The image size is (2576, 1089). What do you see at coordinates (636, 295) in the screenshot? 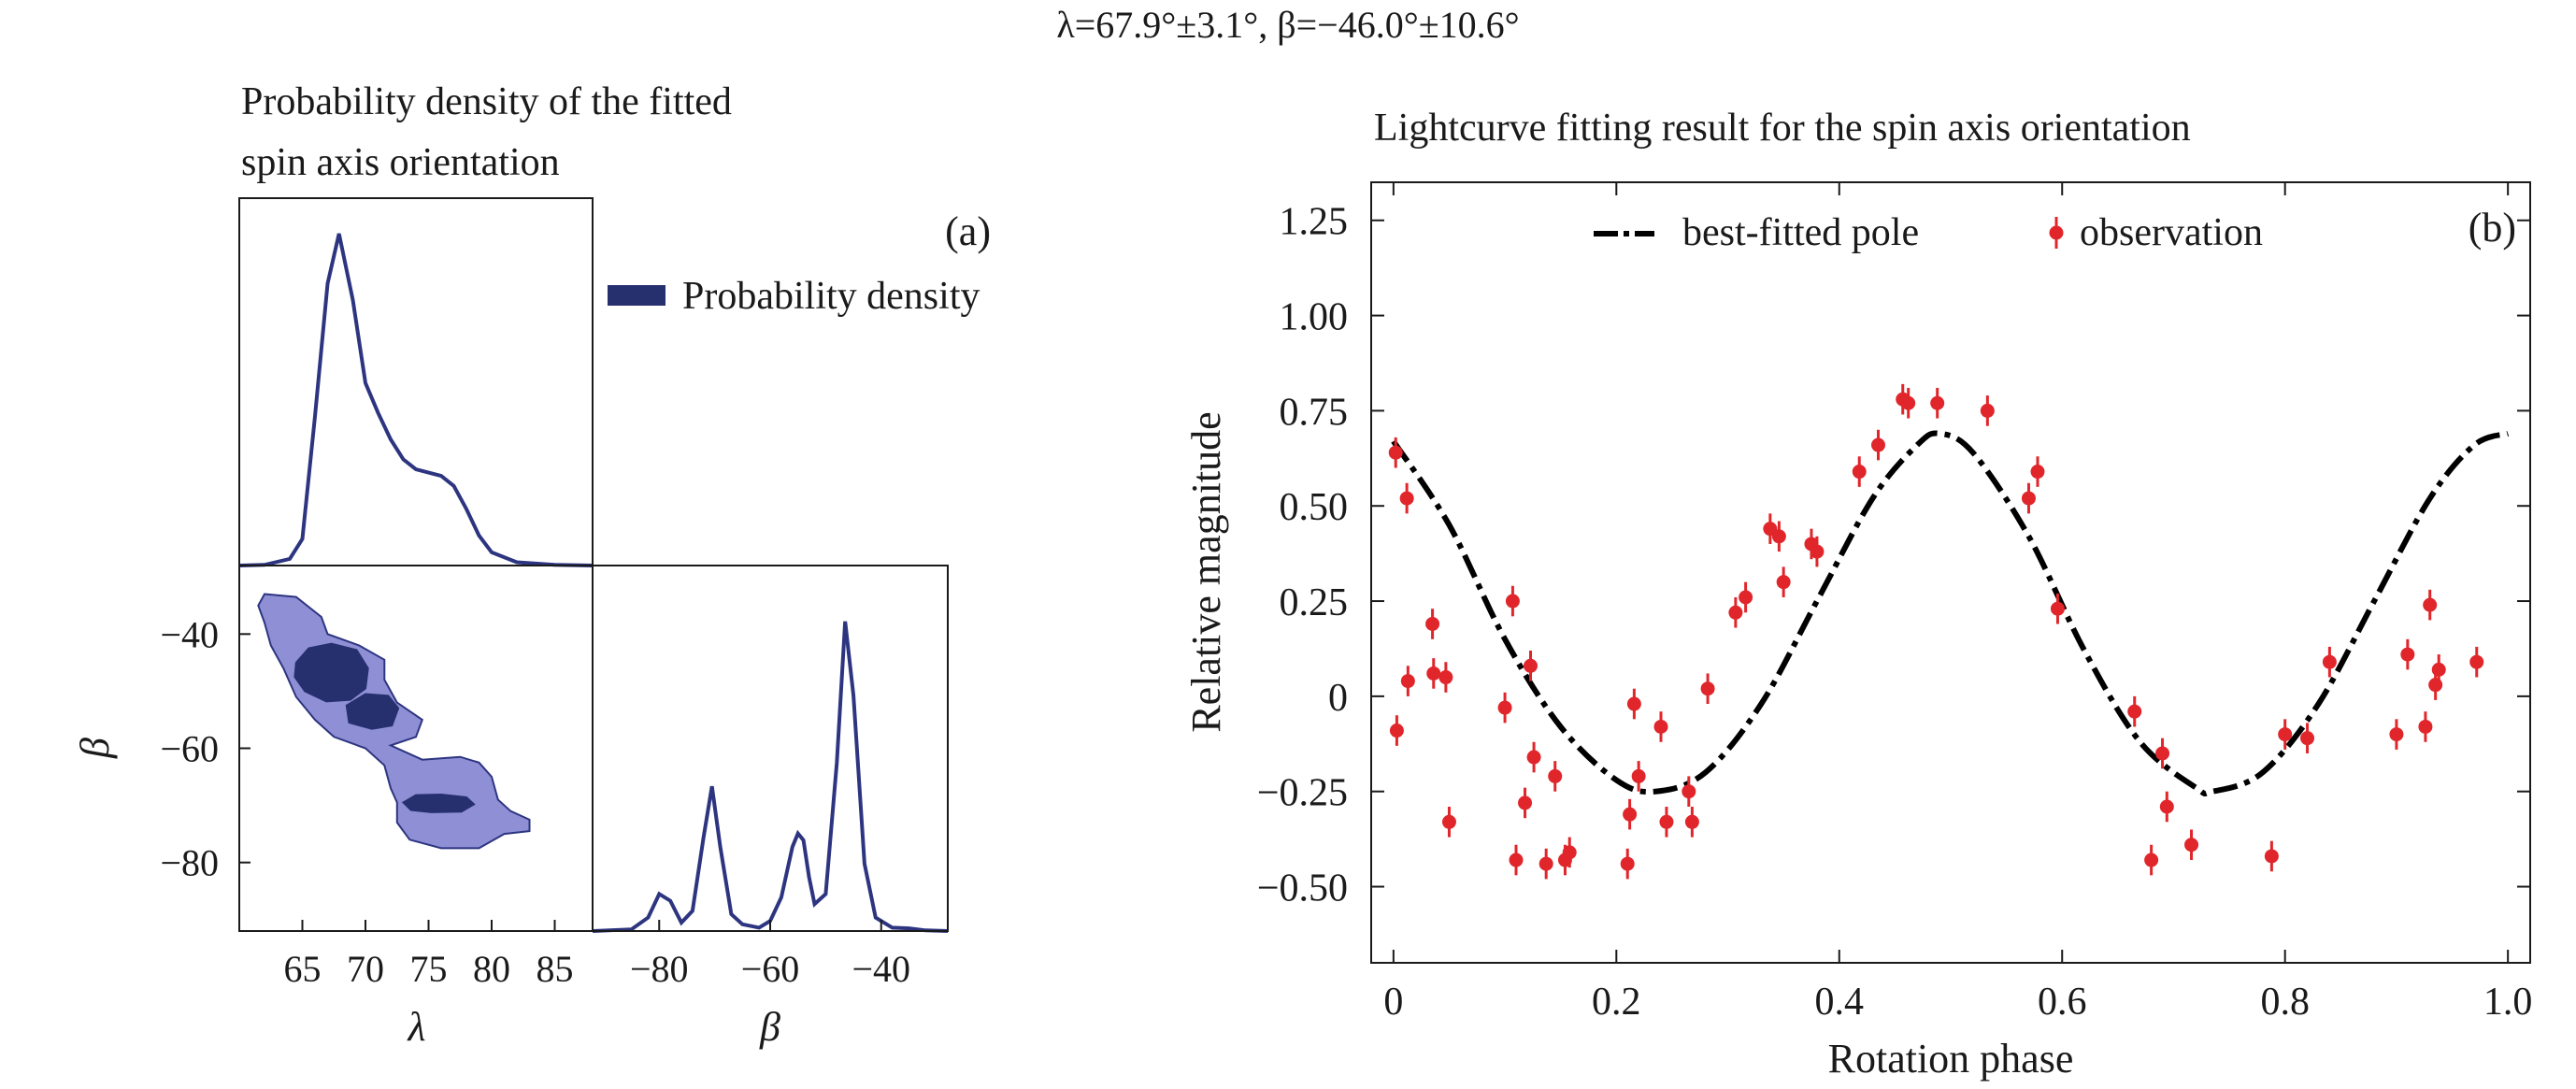
I see `probability-density-legend-swatch` at bounding box center [636, 295].